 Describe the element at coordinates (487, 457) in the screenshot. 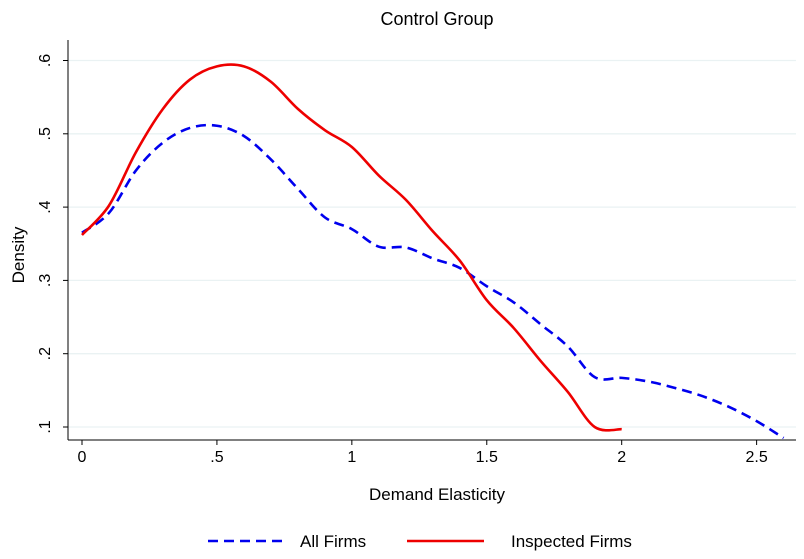

I see `x-tick-label: 1.5` at that location.